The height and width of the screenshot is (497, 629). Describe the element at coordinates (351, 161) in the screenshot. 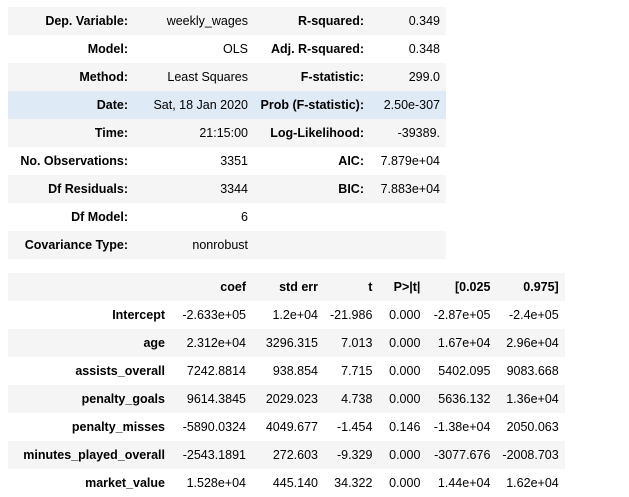

I see `summary-label: AIC:` at that location.